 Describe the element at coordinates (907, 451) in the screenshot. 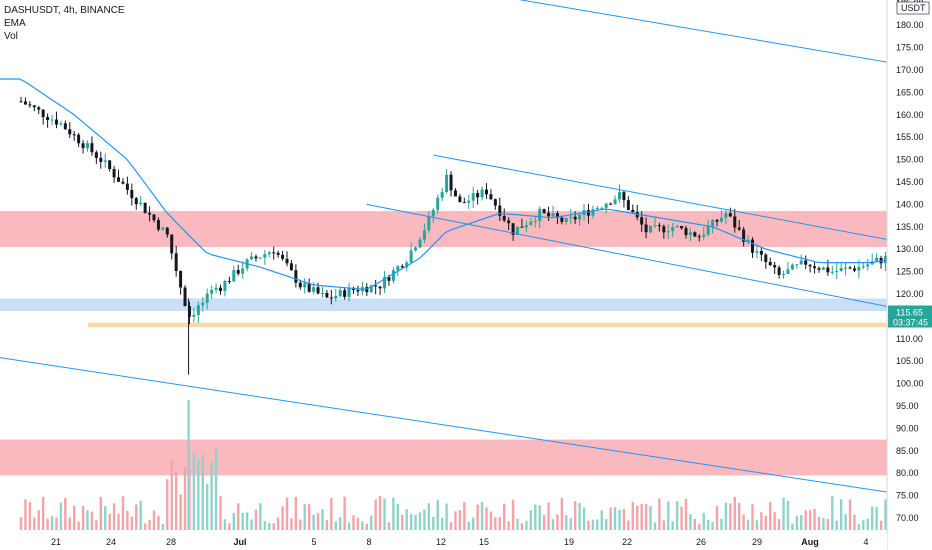

I see `y-tick-label: 85.00` at that location.